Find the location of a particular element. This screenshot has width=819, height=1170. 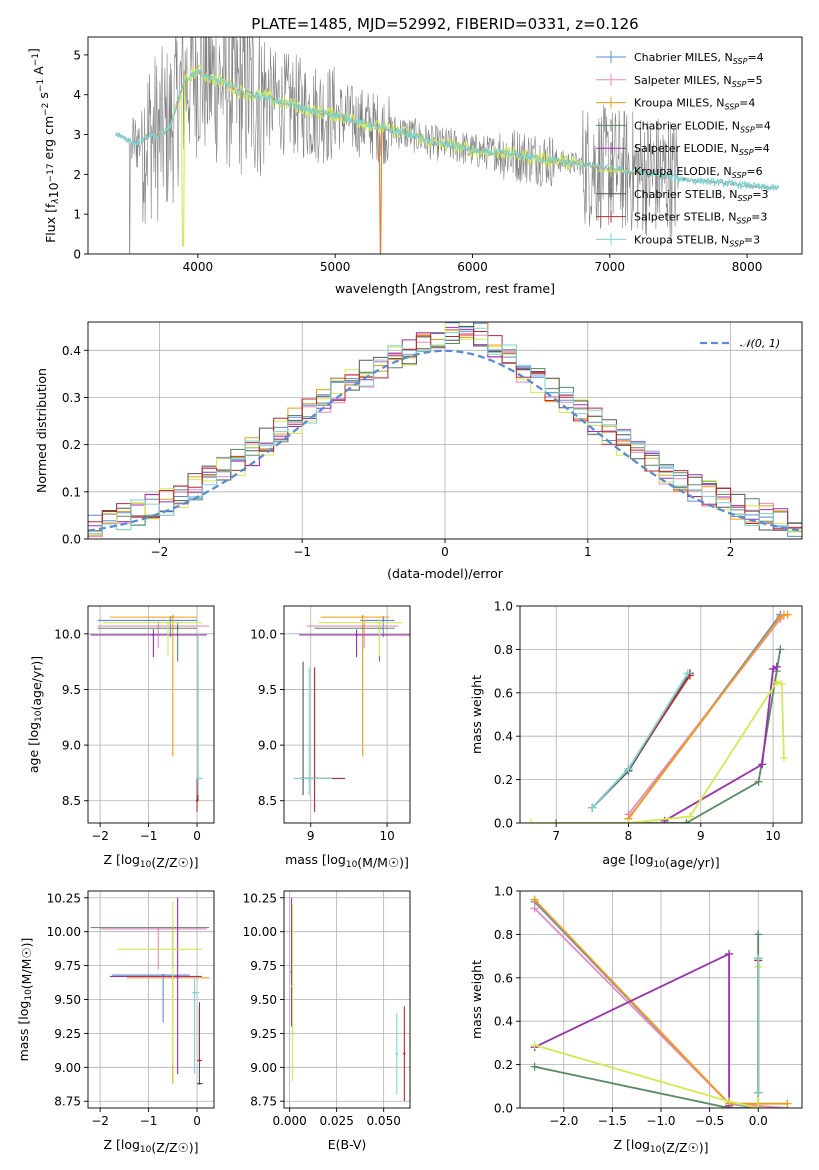

legend-entry: Salpeter STELIB, NSSP=3 is located at coordinates (700, 218).